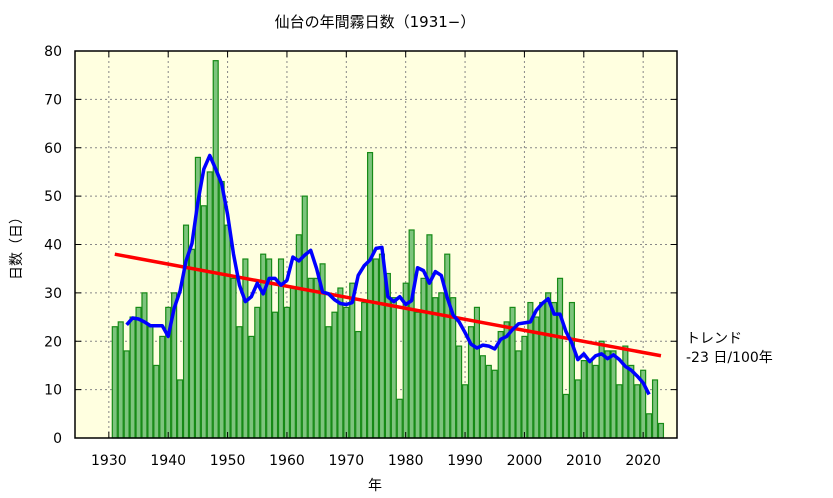  Describe the element at coordinates (346, 461) in the screenshot. I see `x-tick-label: 1970` at that location.